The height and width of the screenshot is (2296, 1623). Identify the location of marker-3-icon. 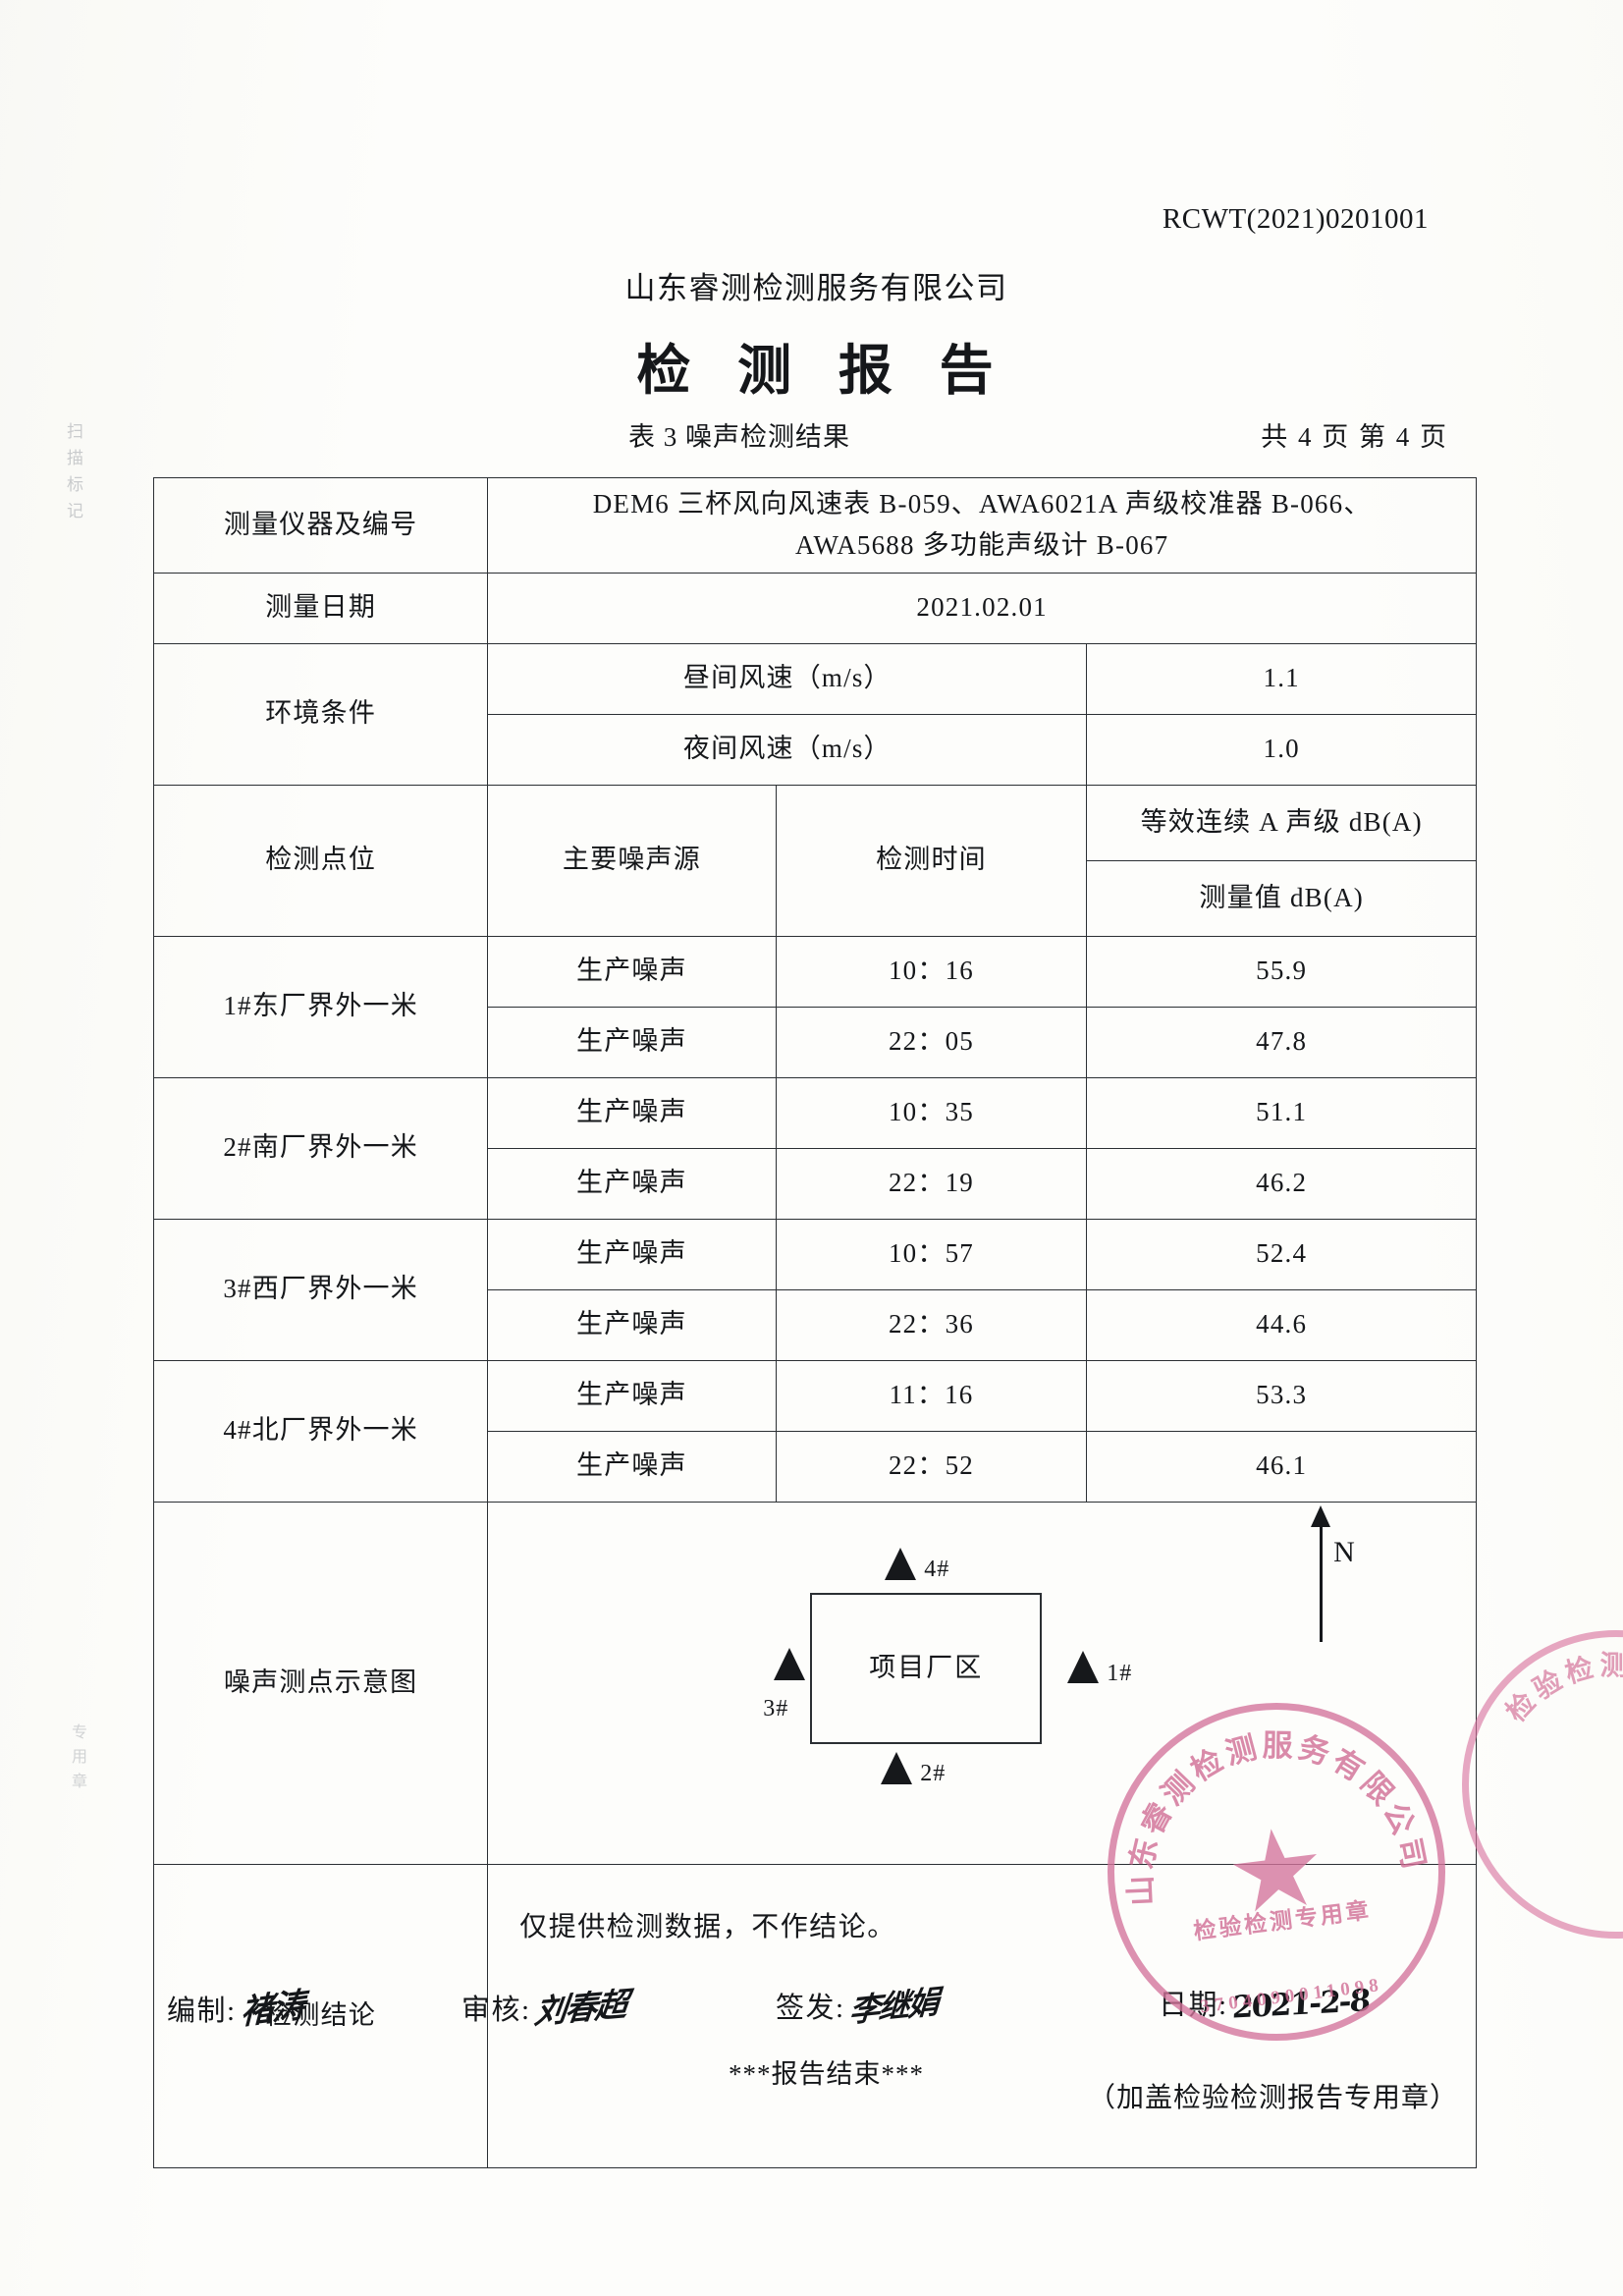
(790, 1663).